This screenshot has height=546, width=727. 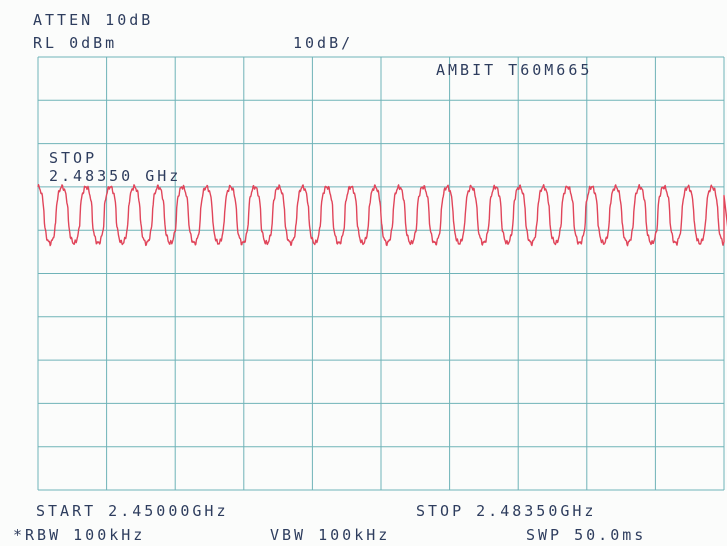 What do you see at coordinates (514, 70) in the screenshot?
I see `model-readout: AMBIT T60M665` at bounding box center [514, 70].